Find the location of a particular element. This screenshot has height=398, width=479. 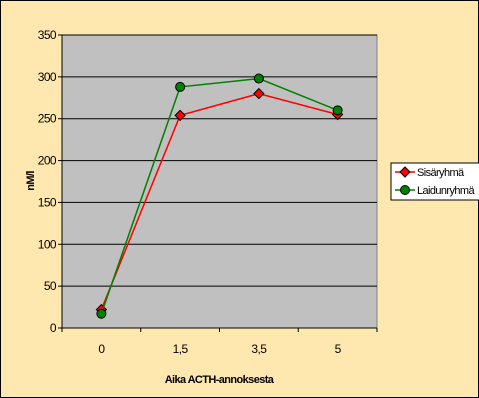

y-tick-label: 350 is located at coordinates (47, 35).